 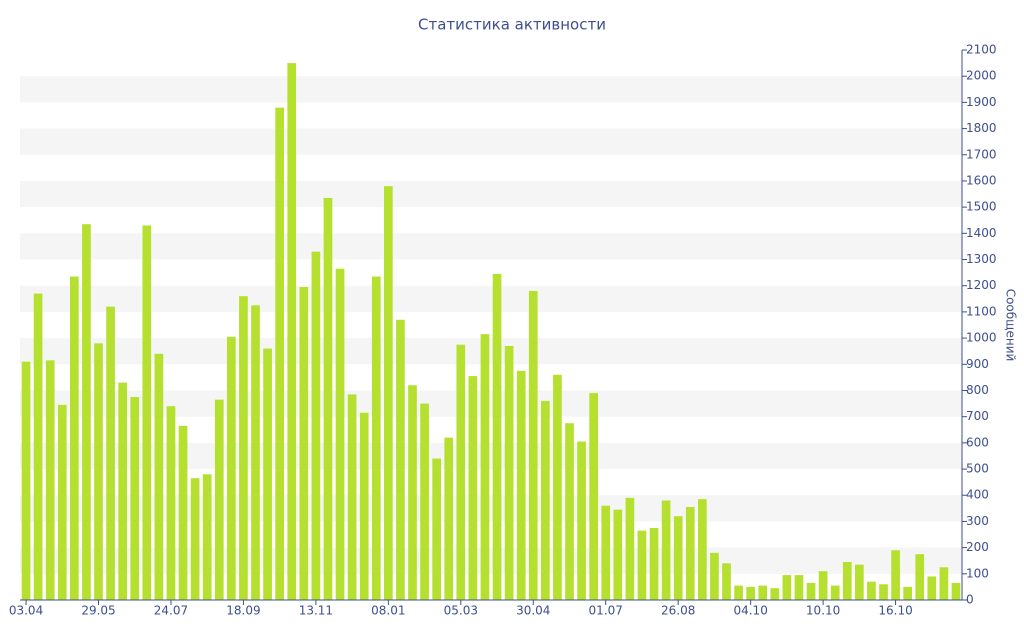 What do you see at coordinates (981, 50) in the screenshot?
I see `y-tick-label: 2100` at bounding box center [981, 50].